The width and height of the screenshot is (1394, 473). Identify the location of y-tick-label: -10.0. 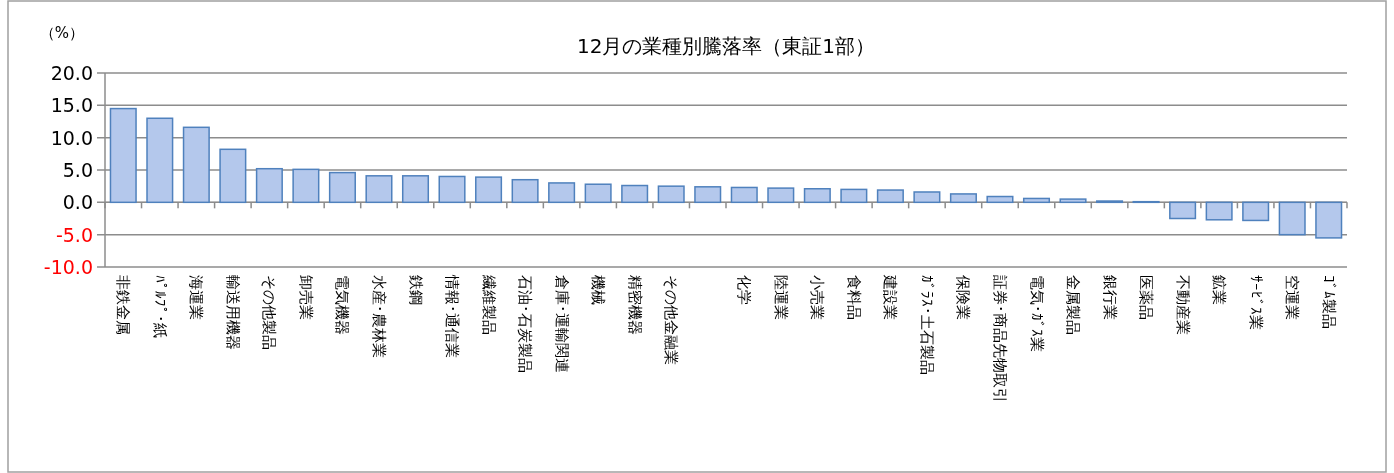
(68, 267).